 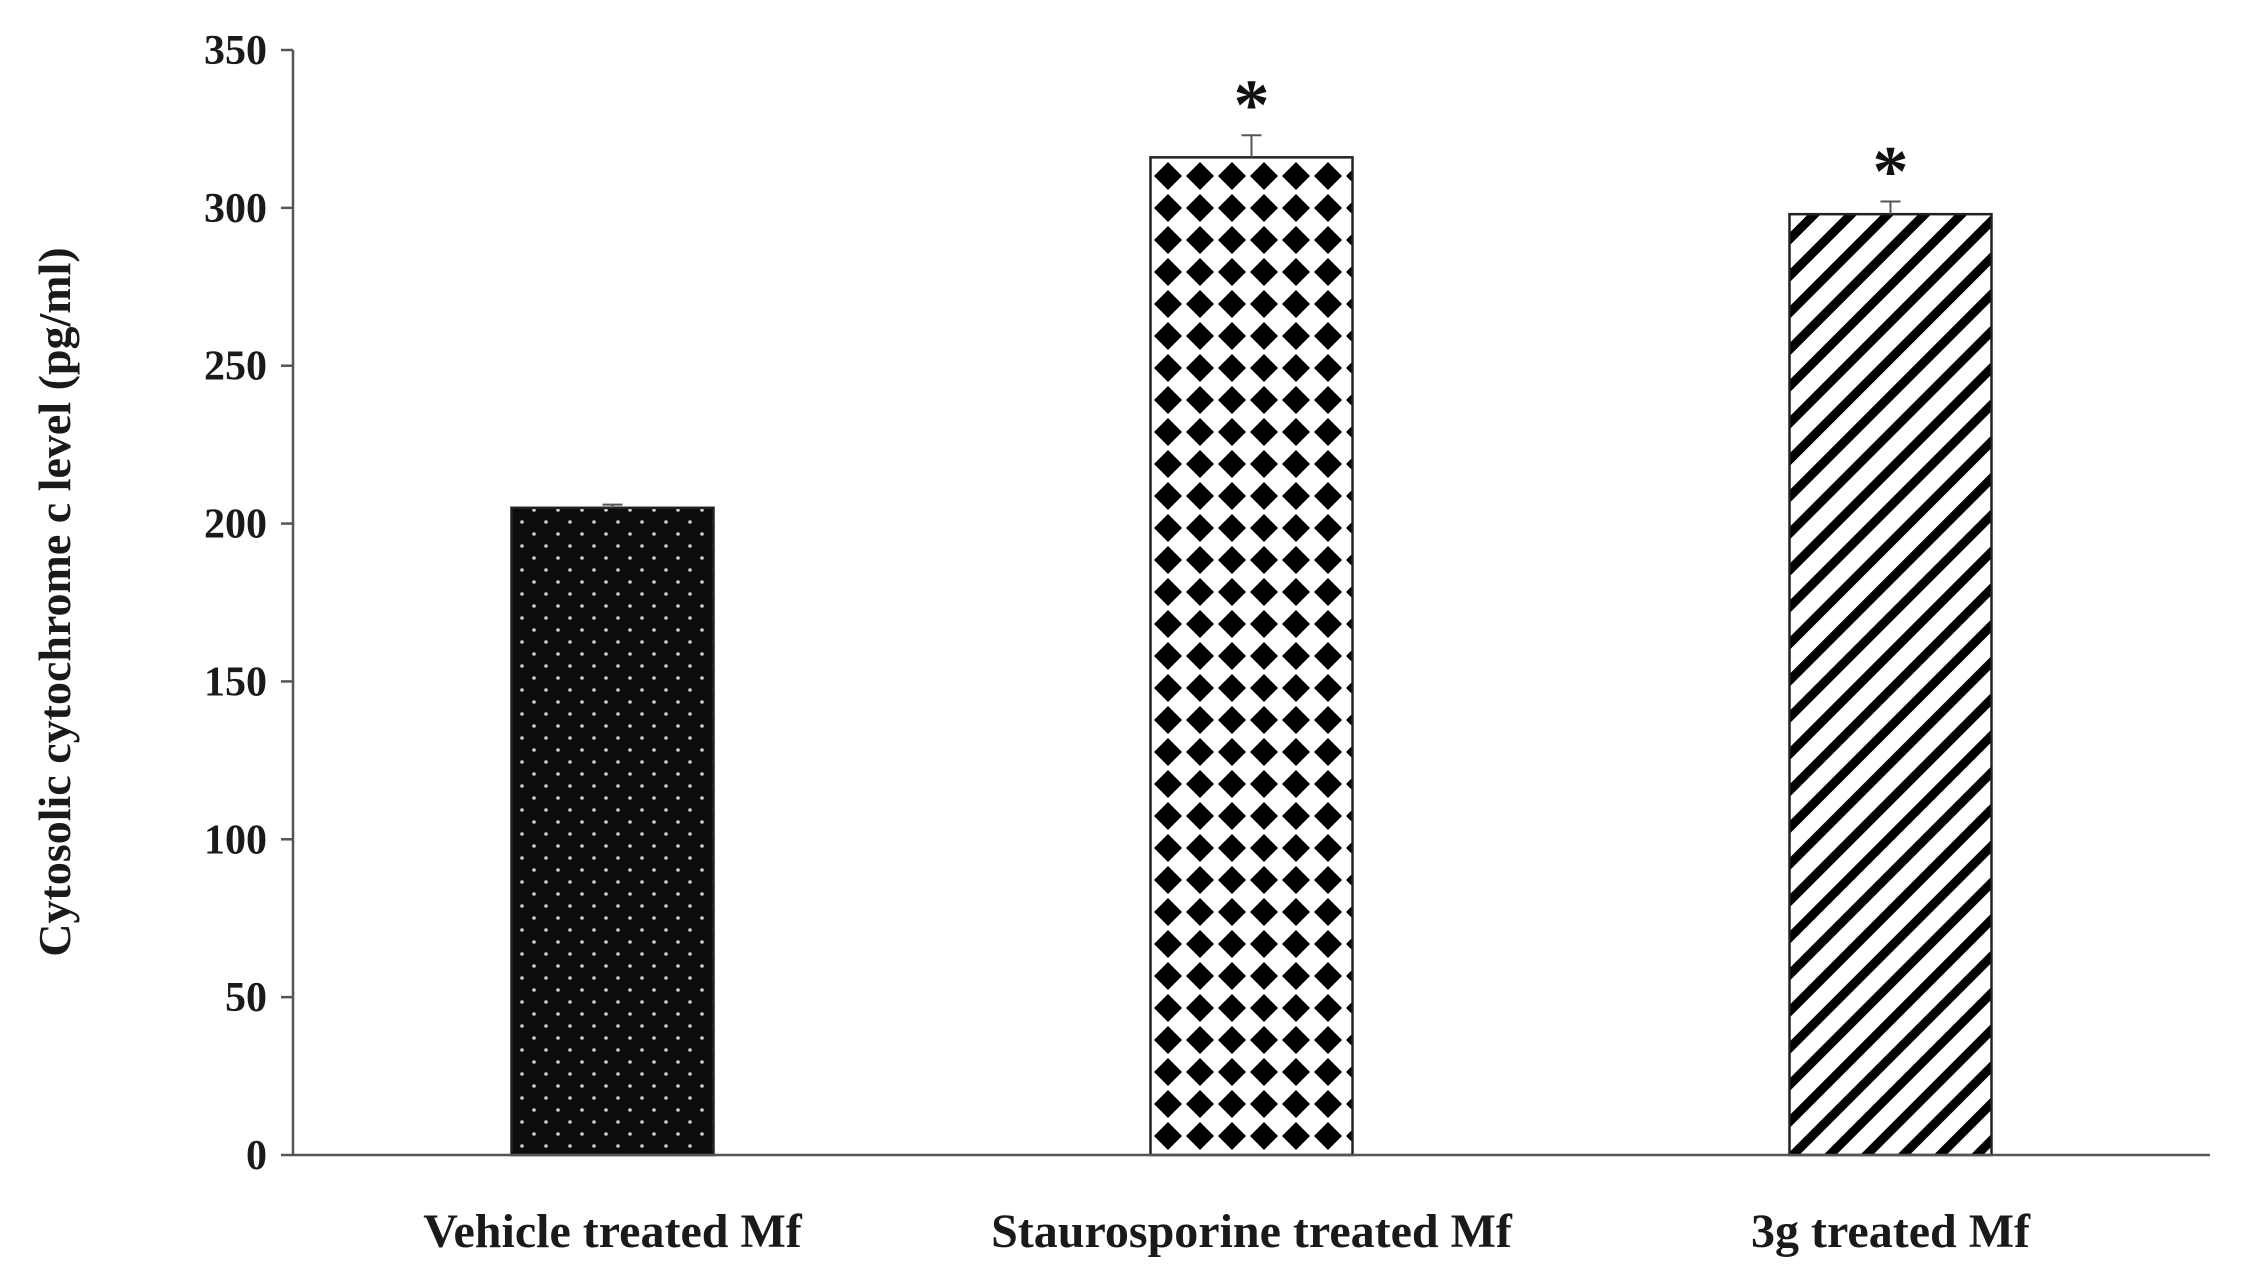 I want to click on y-tick-label-3: 150, so click(x=235, y=682).